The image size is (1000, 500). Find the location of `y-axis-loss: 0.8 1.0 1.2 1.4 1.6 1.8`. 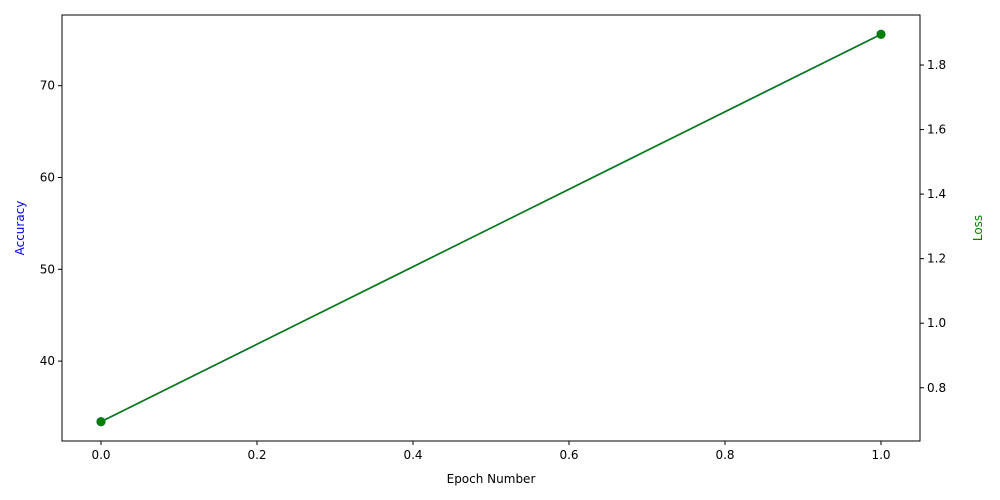

y-axis-loss: 0.8 1.0 1.2 1.4 1.6 1.8 is located at coordinates (933, 226).